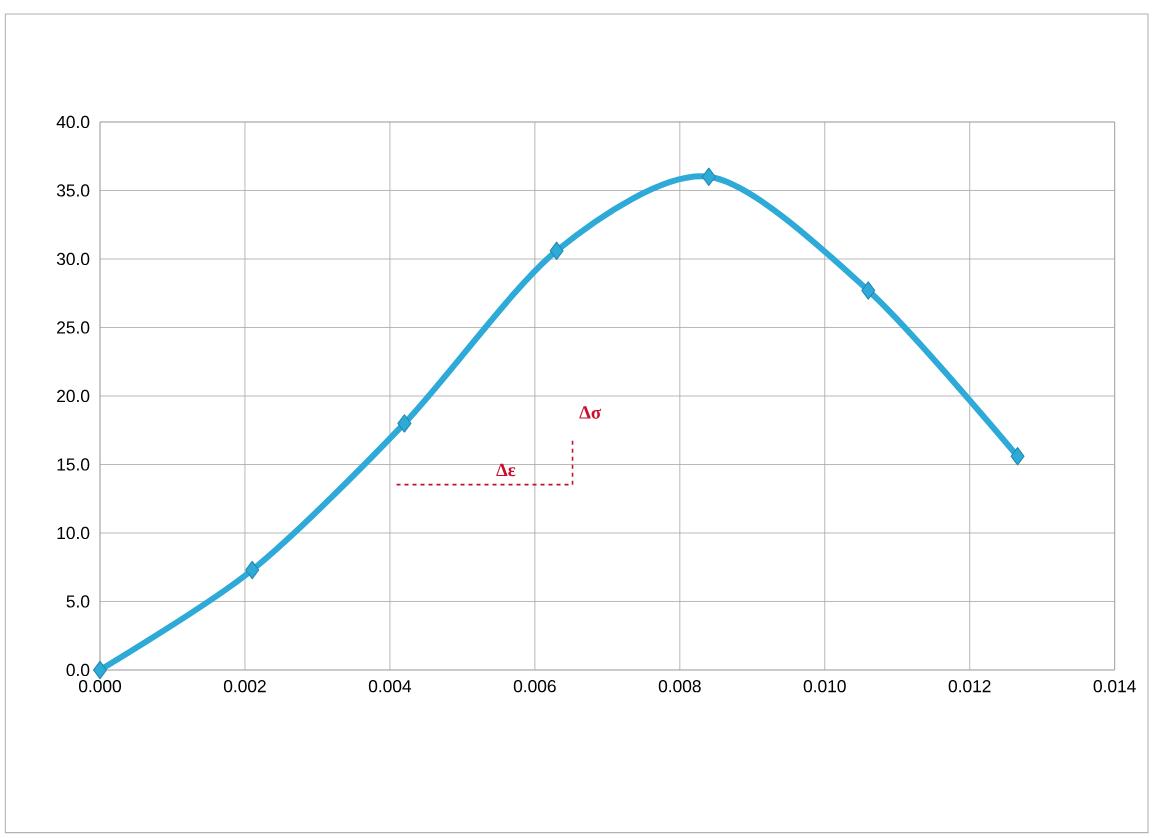 The width and height of the screenshot is (1154, 838). I want to click on x-tick-label: 0.004, so click(390, 686).